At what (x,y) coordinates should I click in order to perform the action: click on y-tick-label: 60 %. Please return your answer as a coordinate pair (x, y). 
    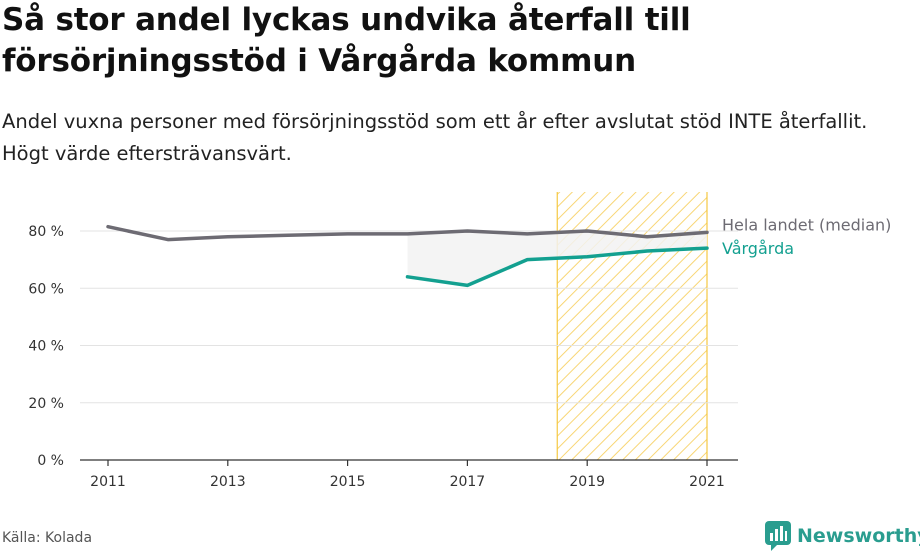
    Looking at the image, I should click on (46, 289).